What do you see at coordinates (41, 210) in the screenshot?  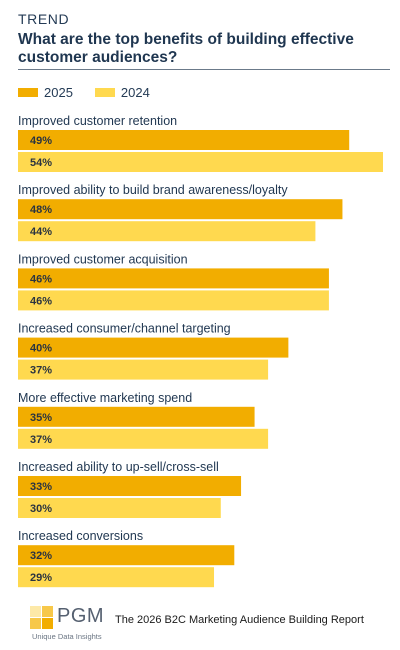 I see `value-label-2025: 48%` at bounding box center [41, 210].